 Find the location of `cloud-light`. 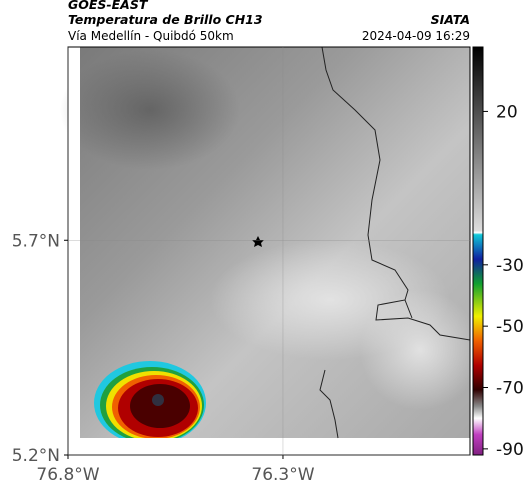

cloud-light is located at coordinates (420, 350).